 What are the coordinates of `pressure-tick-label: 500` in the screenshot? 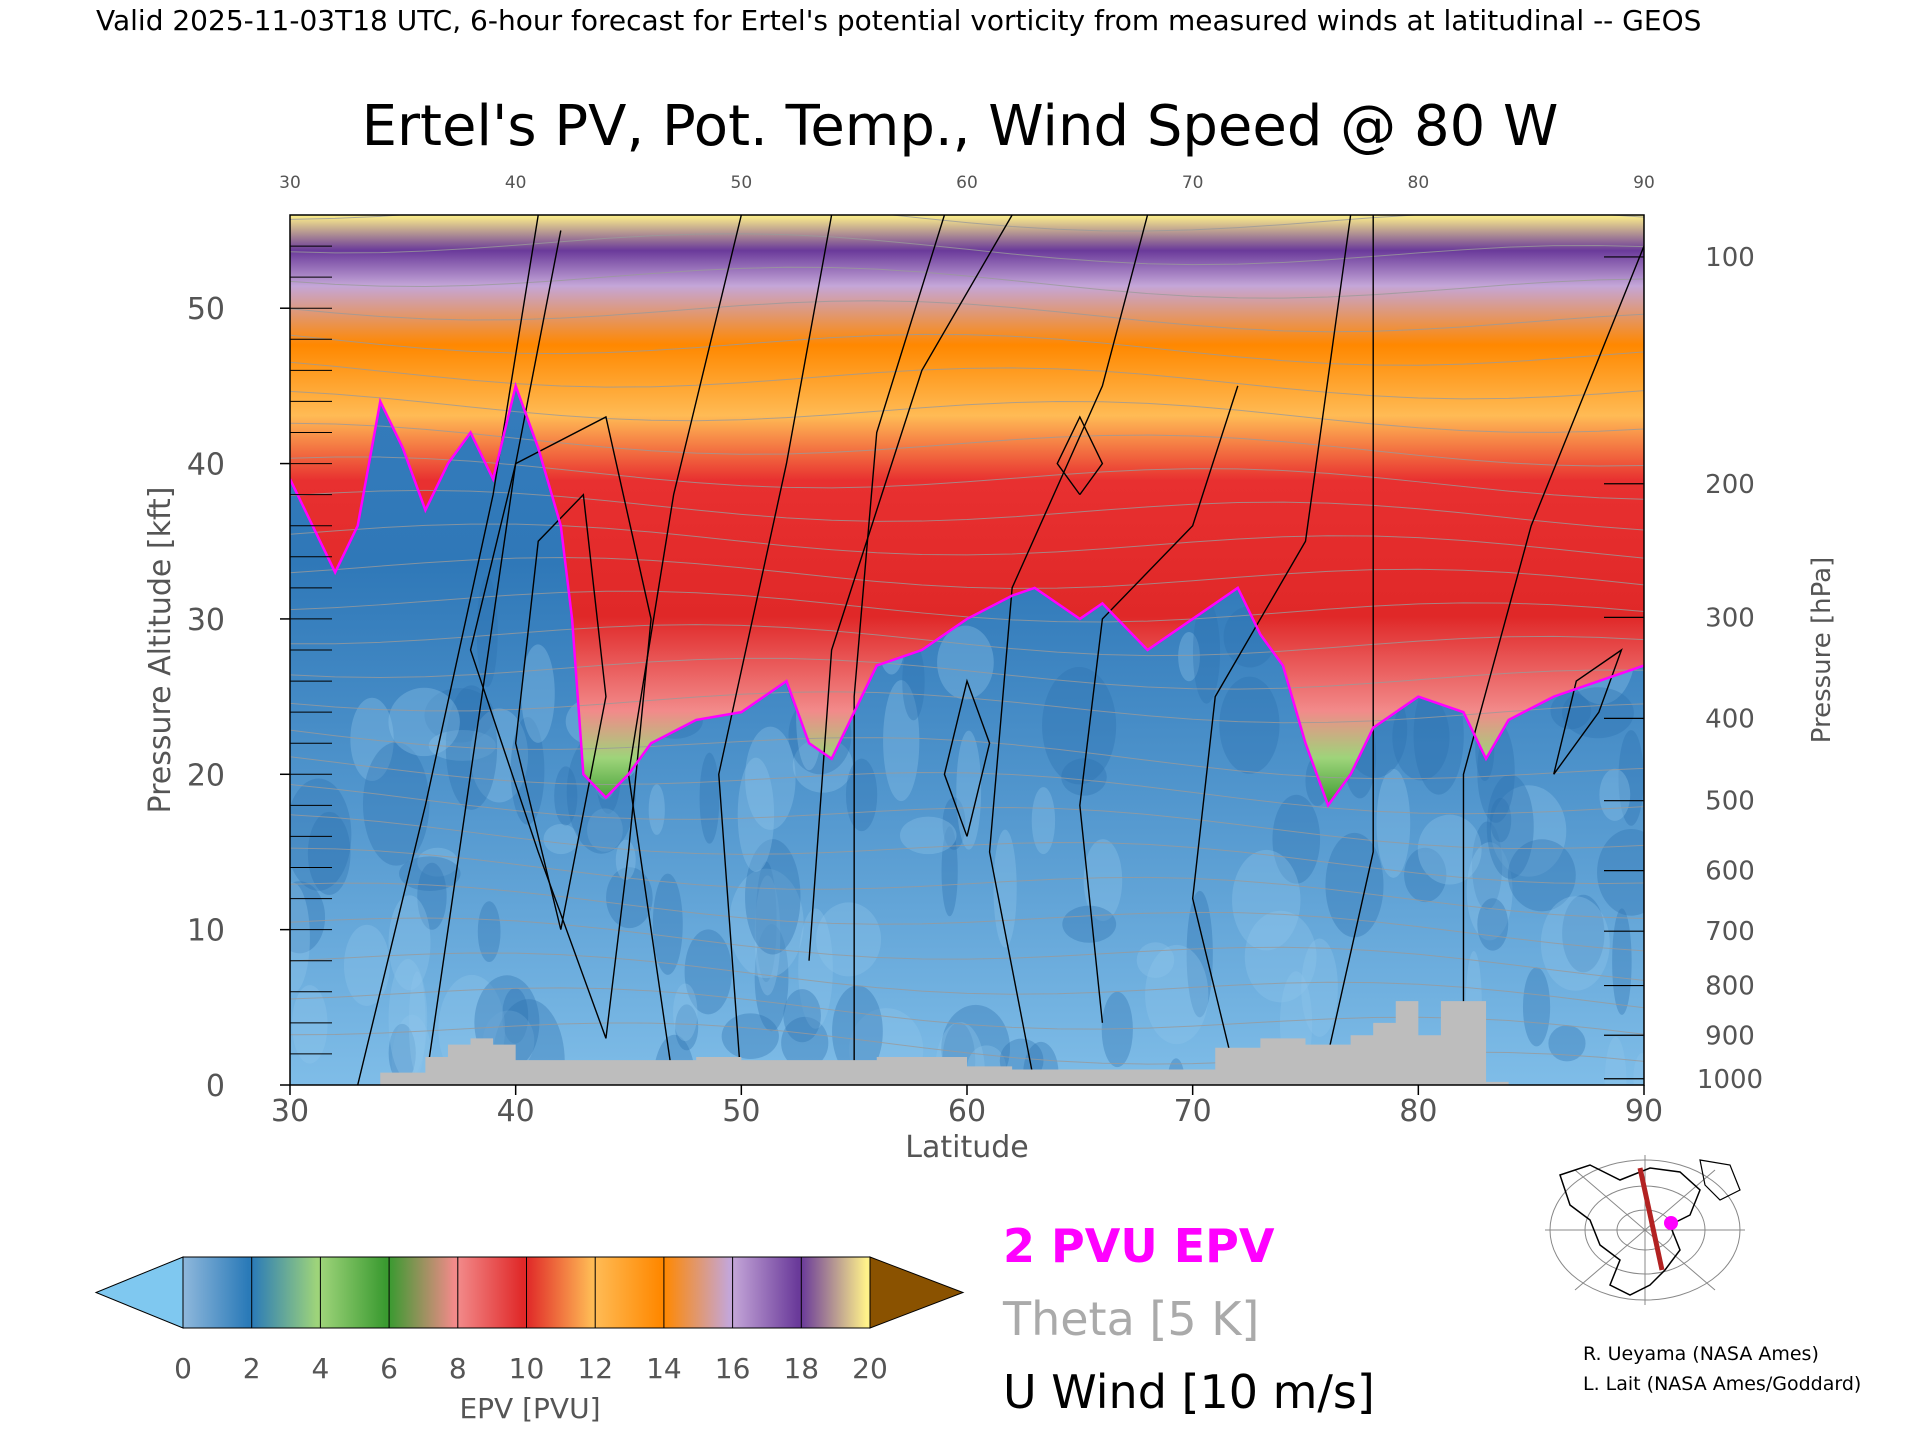 It's located at (1730, 802).